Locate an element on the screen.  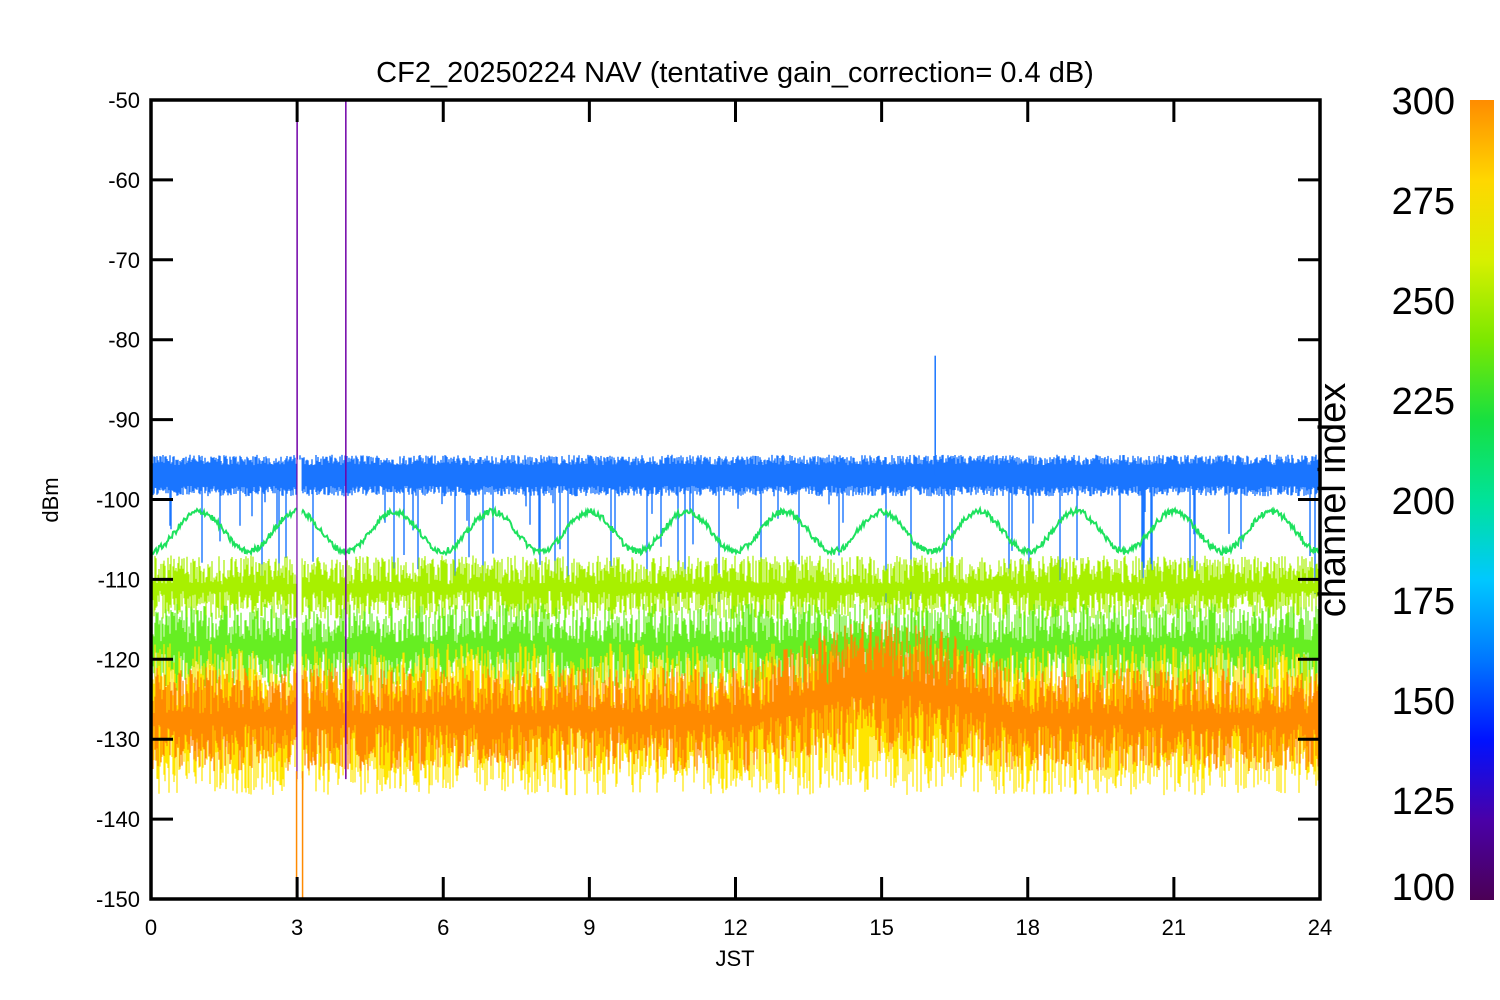
y-tick-label: -140 is located at coordinates (118, 819).